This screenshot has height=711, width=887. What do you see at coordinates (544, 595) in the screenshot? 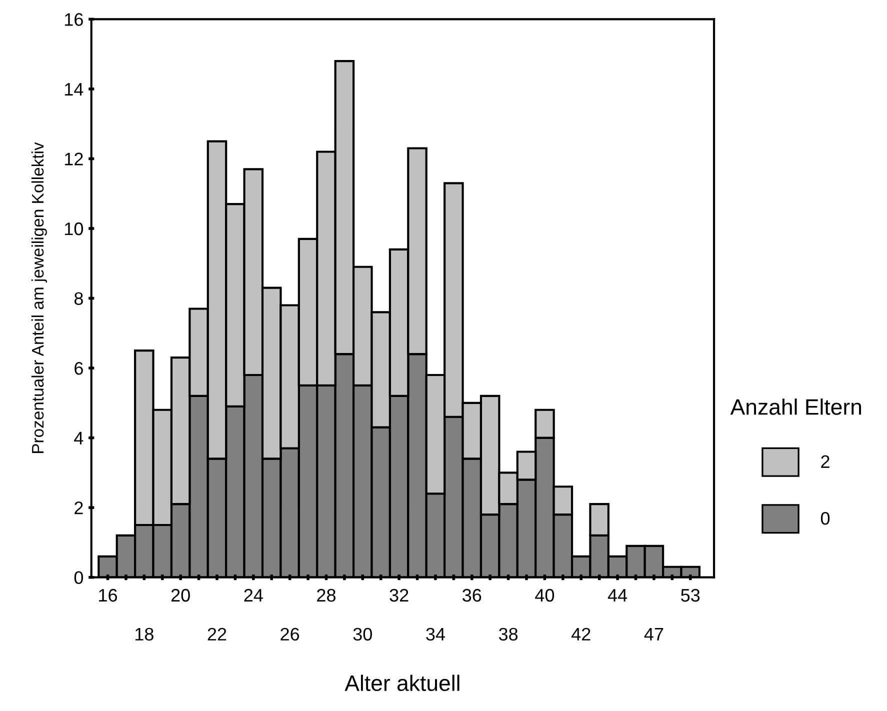
I see `x-tick-label: 40` at bounding box center [544, 595].